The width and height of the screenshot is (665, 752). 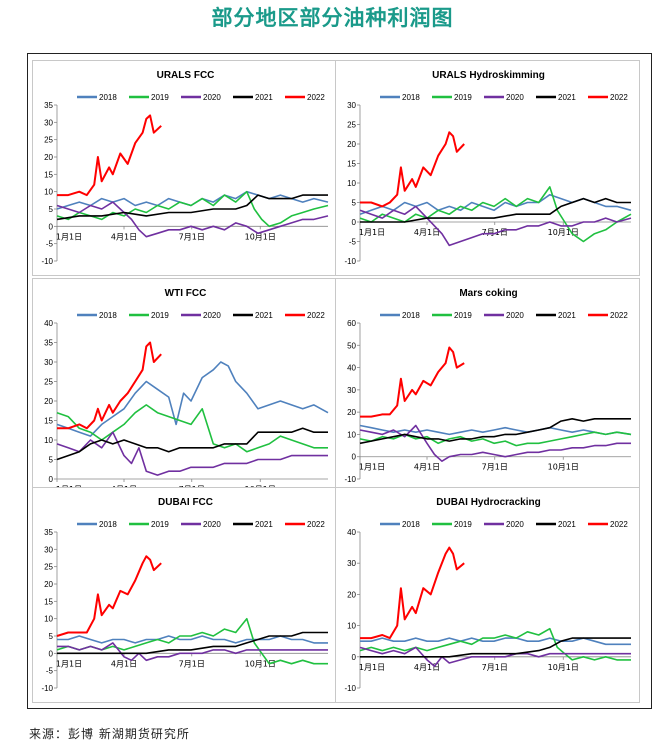 I want to click on series-line-2020, so click(x=192, y=453).